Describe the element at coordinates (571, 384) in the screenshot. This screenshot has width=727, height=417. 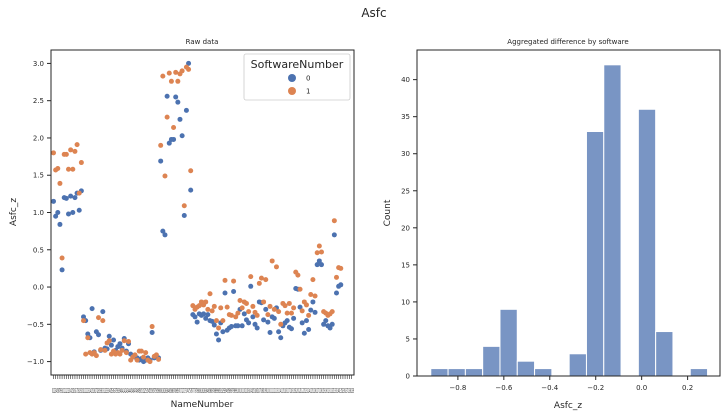
I see `histogram-x-ticks: −0.8 −0.6 −0.4 −0.2 0.0 0.2` at that location.